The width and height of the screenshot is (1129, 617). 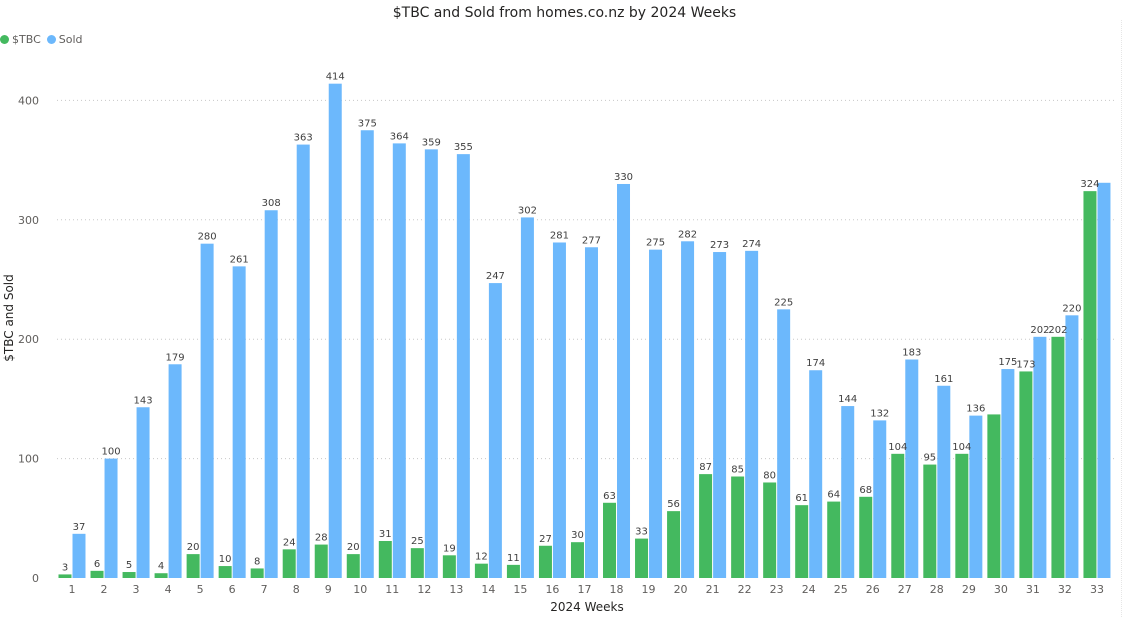 What do you see at coordinates (257, 561) in the screenshot?
I see `data-label-tbc: 8` at bounding box center [257, 561].